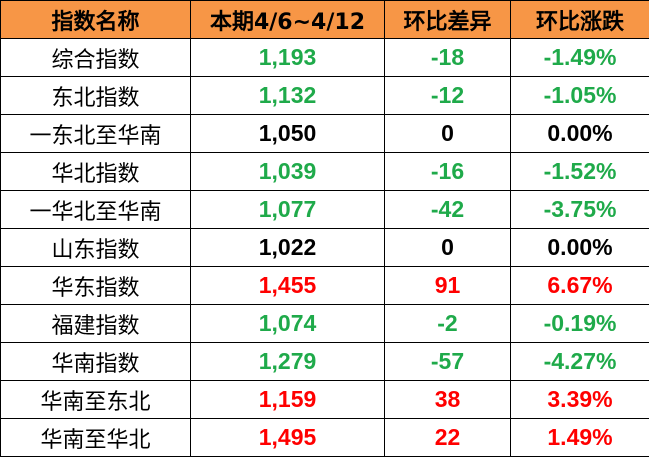 This screenshot has height=457, width=649. What do you see at coordinates (447, 171) in the screenshot?
I see `value-cell: -16` at bounding box center [447, 171].